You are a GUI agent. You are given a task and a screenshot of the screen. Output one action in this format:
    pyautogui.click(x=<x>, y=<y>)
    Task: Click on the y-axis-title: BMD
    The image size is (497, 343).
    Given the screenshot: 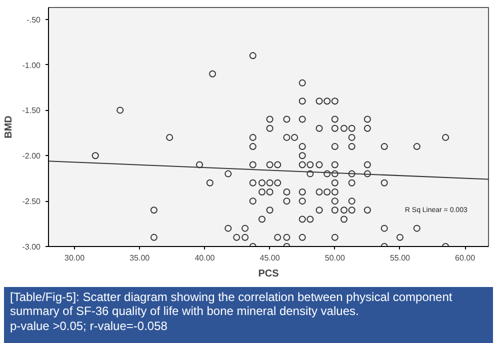 What is the action you would take?
    pyautogui.click(x=8, y=127)
    